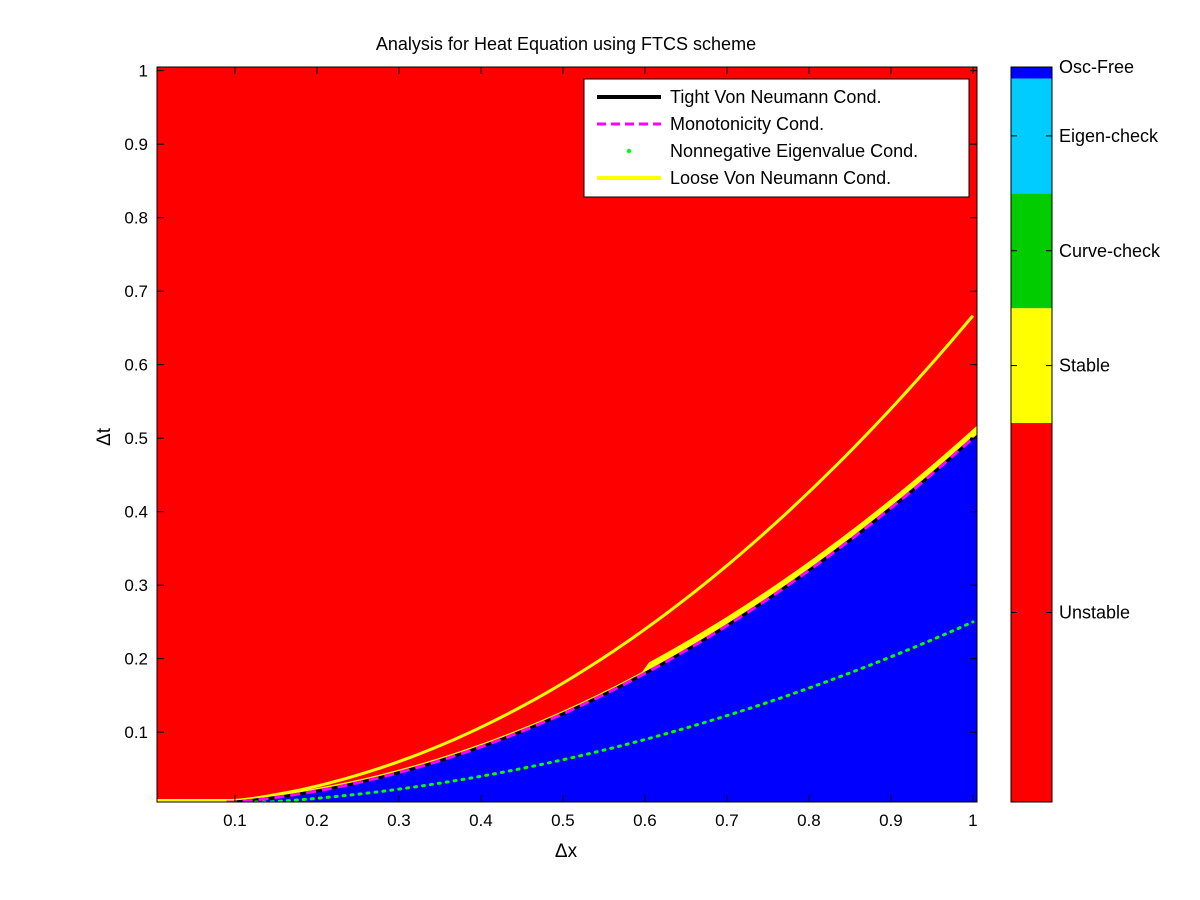  Describe the element at coordinates (809, 820) in the screenshot. I see `x-tick-label: 0.8` at that location.